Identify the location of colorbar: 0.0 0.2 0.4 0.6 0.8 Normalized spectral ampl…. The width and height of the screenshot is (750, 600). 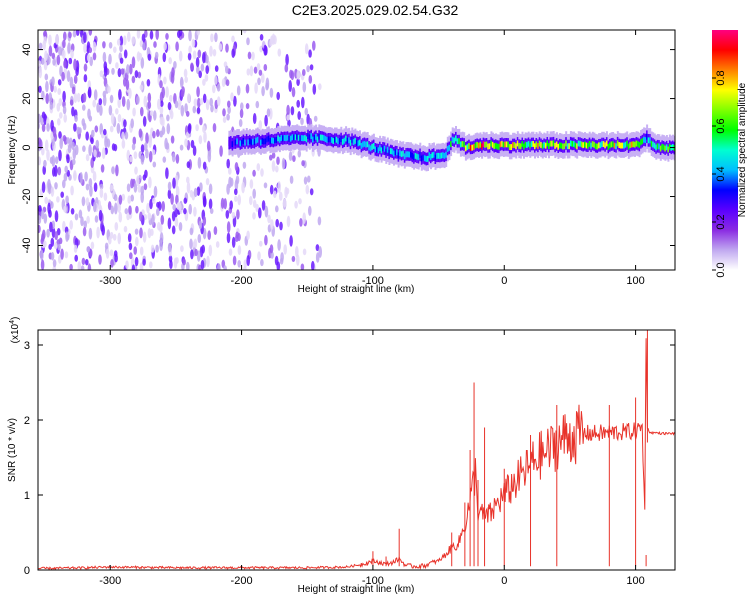
(730, 154).